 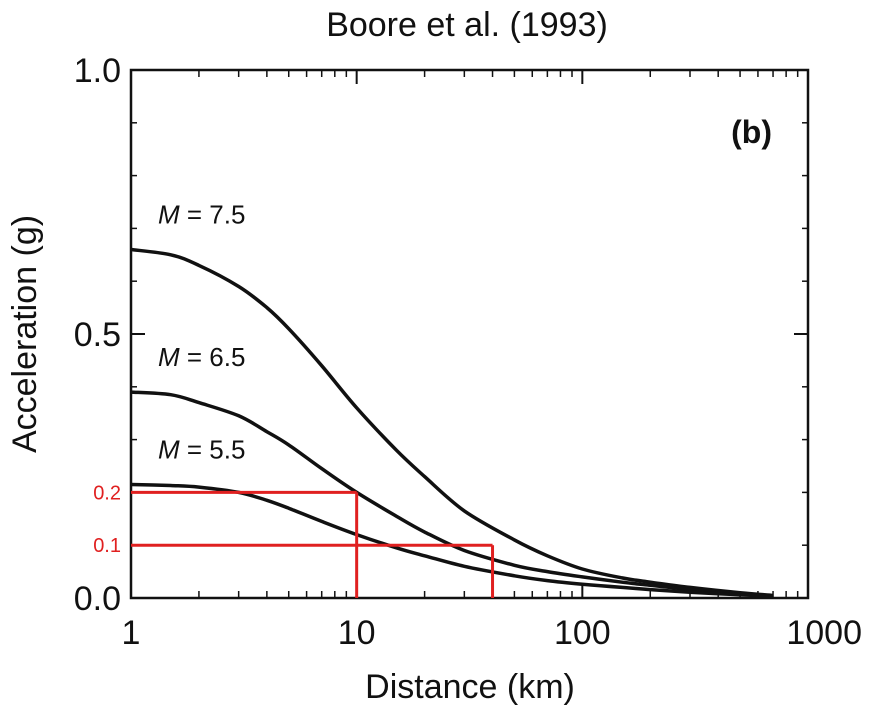 I want to click on series-label-2: M = 5.5, so click(x=201, y=449).